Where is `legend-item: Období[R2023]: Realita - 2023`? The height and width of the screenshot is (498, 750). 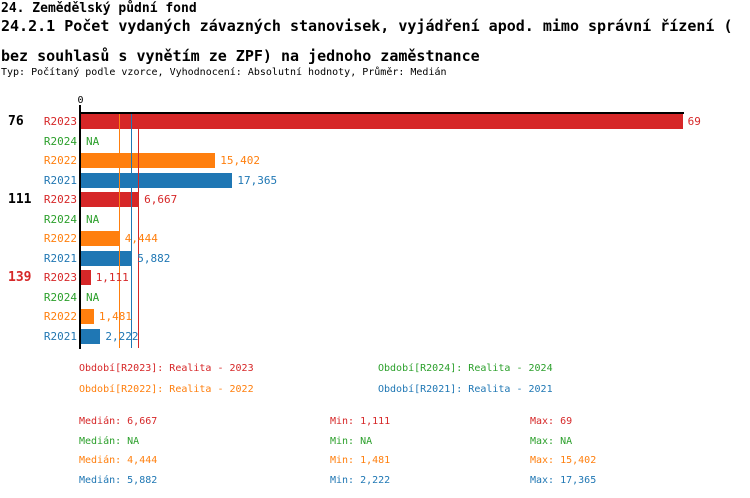 legend-item: Období[R2023]: Realita - 2023 is located at coordinates (166, 368).